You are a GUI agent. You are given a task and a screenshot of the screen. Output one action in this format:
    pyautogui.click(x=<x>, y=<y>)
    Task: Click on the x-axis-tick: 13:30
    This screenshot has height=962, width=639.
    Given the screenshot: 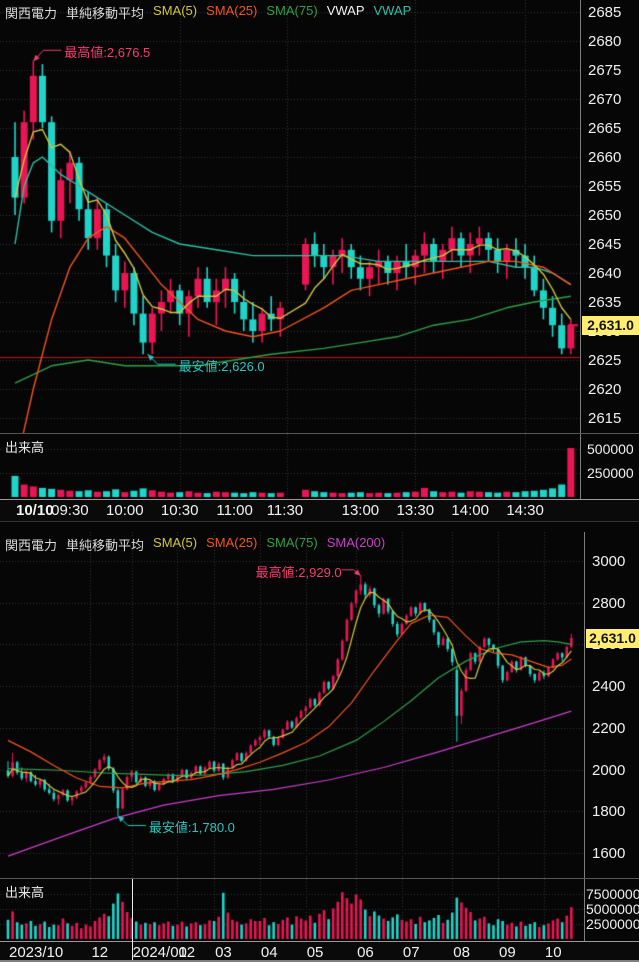 What is the action you would take?
    pyautogui.click(x=415, y=510)
    